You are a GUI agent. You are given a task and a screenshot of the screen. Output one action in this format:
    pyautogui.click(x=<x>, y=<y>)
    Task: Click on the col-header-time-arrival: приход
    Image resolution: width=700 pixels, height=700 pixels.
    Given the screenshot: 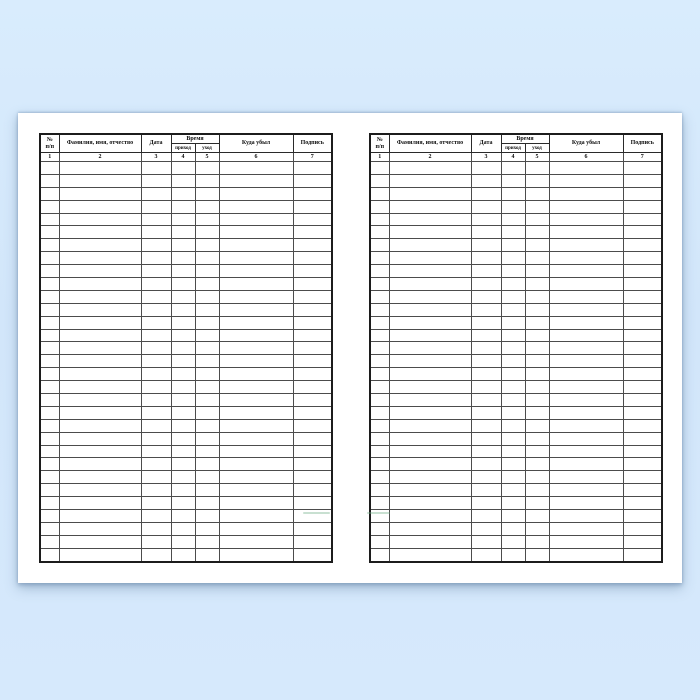 What is the action you would take?
    pyautogui.click(x=183, y=148)
    